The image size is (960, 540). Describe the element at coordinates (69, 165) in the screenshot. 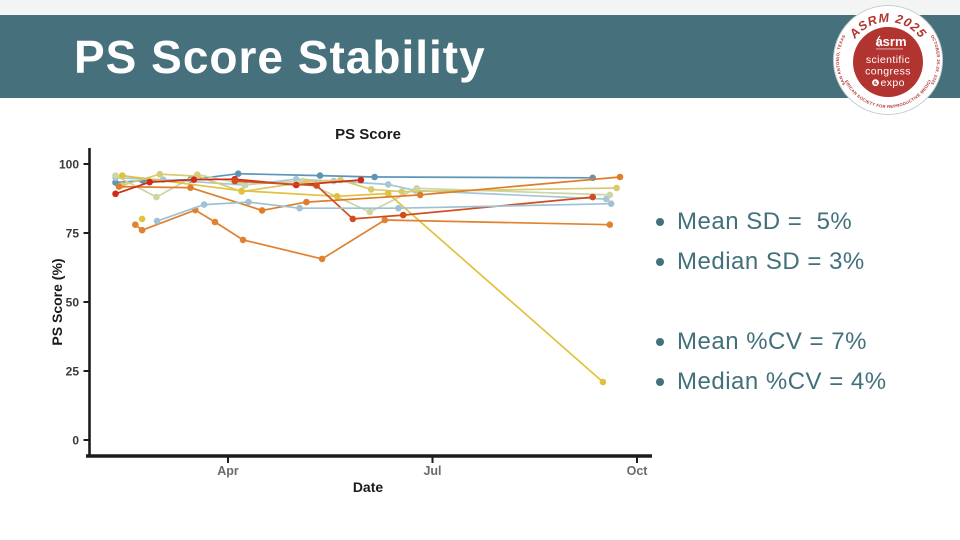

I see `y-tick-label: 100` at that location.